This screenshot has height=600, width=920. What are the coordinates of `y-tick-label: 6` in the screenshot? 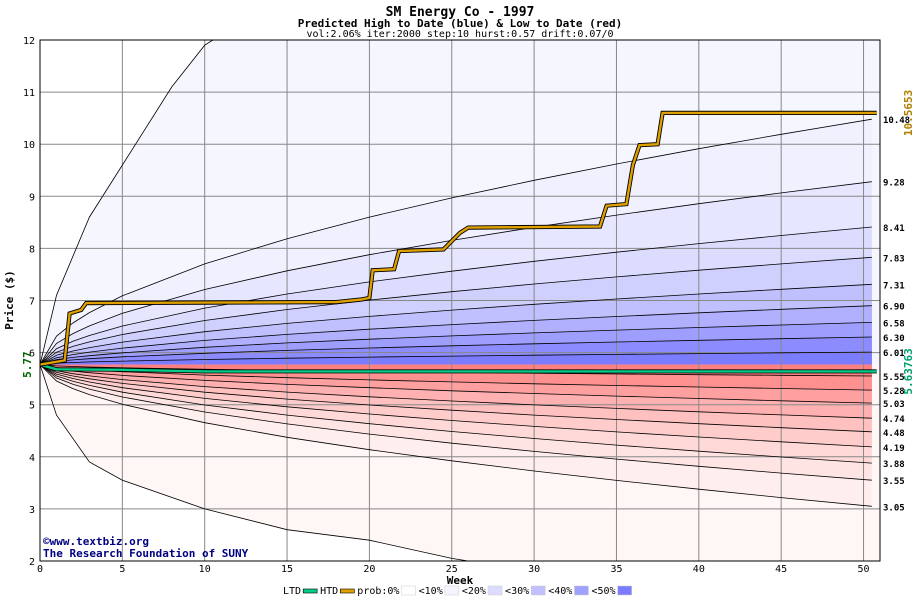 It's located at (32, 354).